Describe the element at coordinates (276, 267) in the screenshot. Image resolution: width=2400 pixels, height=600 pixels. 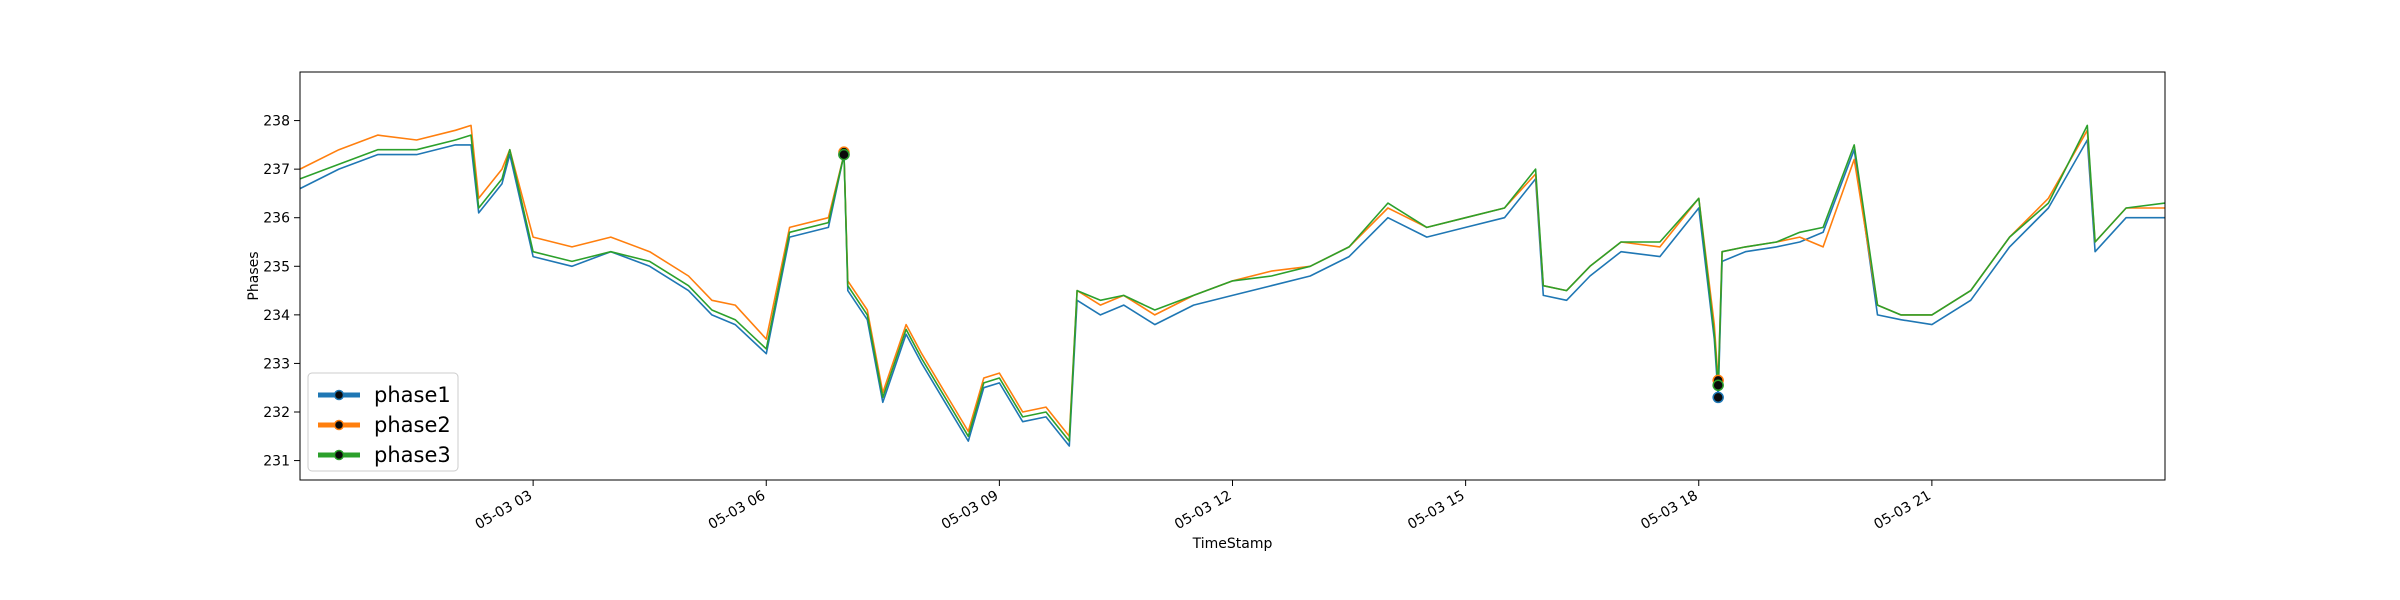
I see `y-tick-label-4: 235` at that location.